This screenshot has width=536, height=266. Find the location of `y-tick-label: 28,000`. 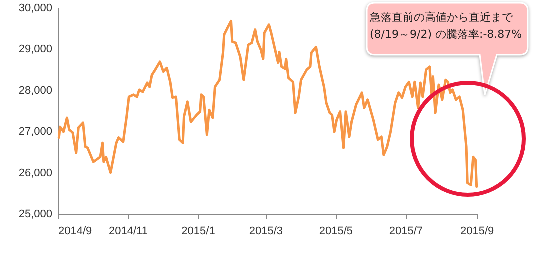

y-tick-label: 28,000 is located at coordinates (35, 90).